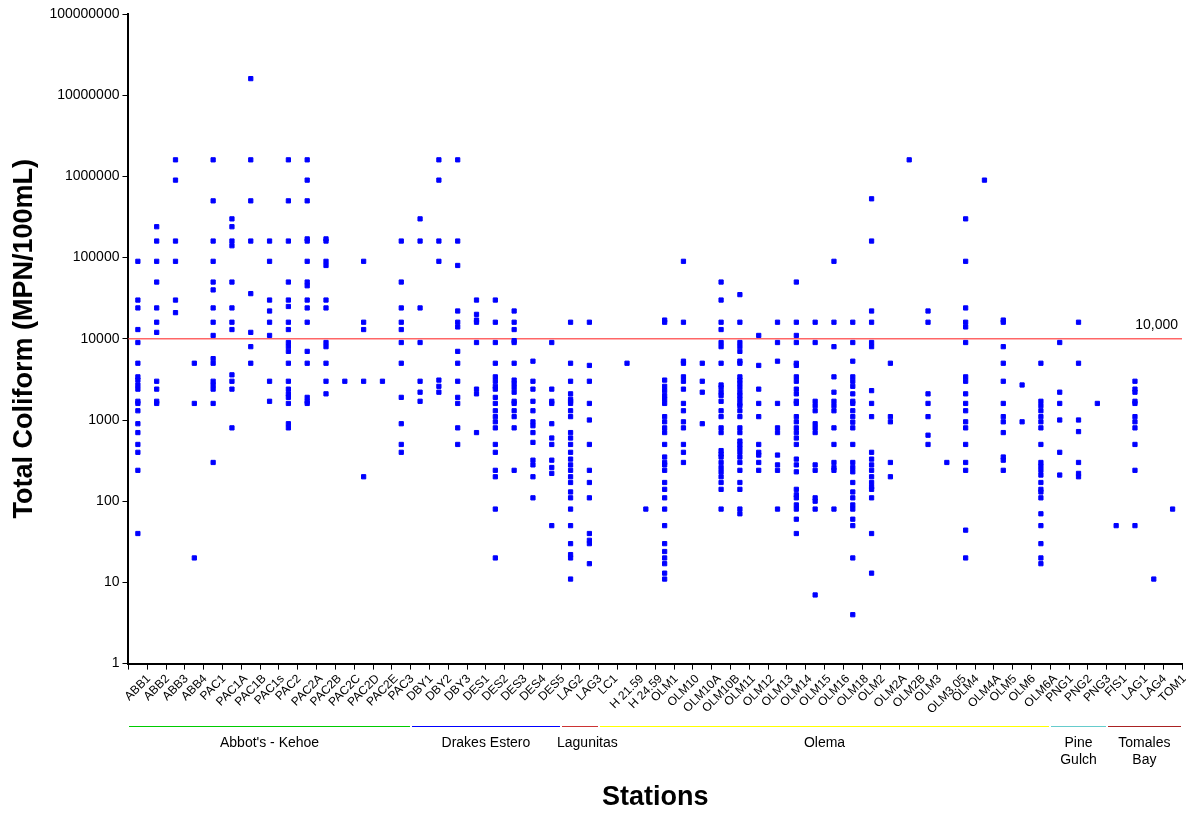 The width and height of the screenshot is (1186, 822). Describe the element at coordinates (1078, 750) in the screenshot. I see `text: Pine Gulch` at that location.